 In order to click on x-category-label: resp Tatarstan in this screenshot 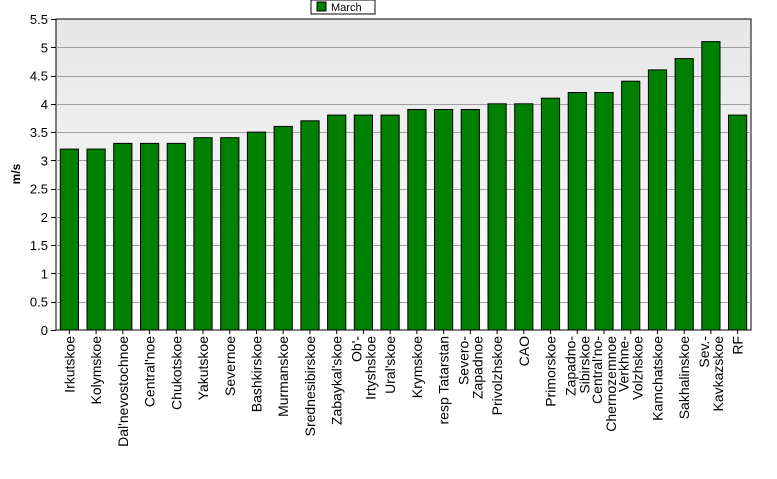, I will do `click(444, 380)`.